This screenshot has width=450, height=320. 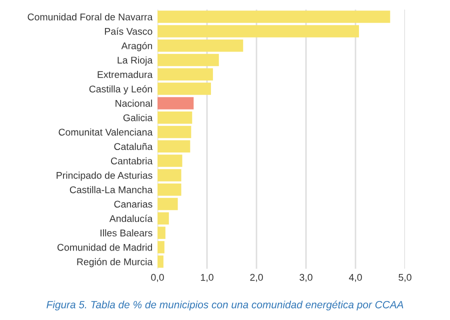 What do you see at coordinates (90, 16) in the screenshot?
I see `y-tick-label: Comunidad Foral de Navarra` at bounding box center [90, 16].